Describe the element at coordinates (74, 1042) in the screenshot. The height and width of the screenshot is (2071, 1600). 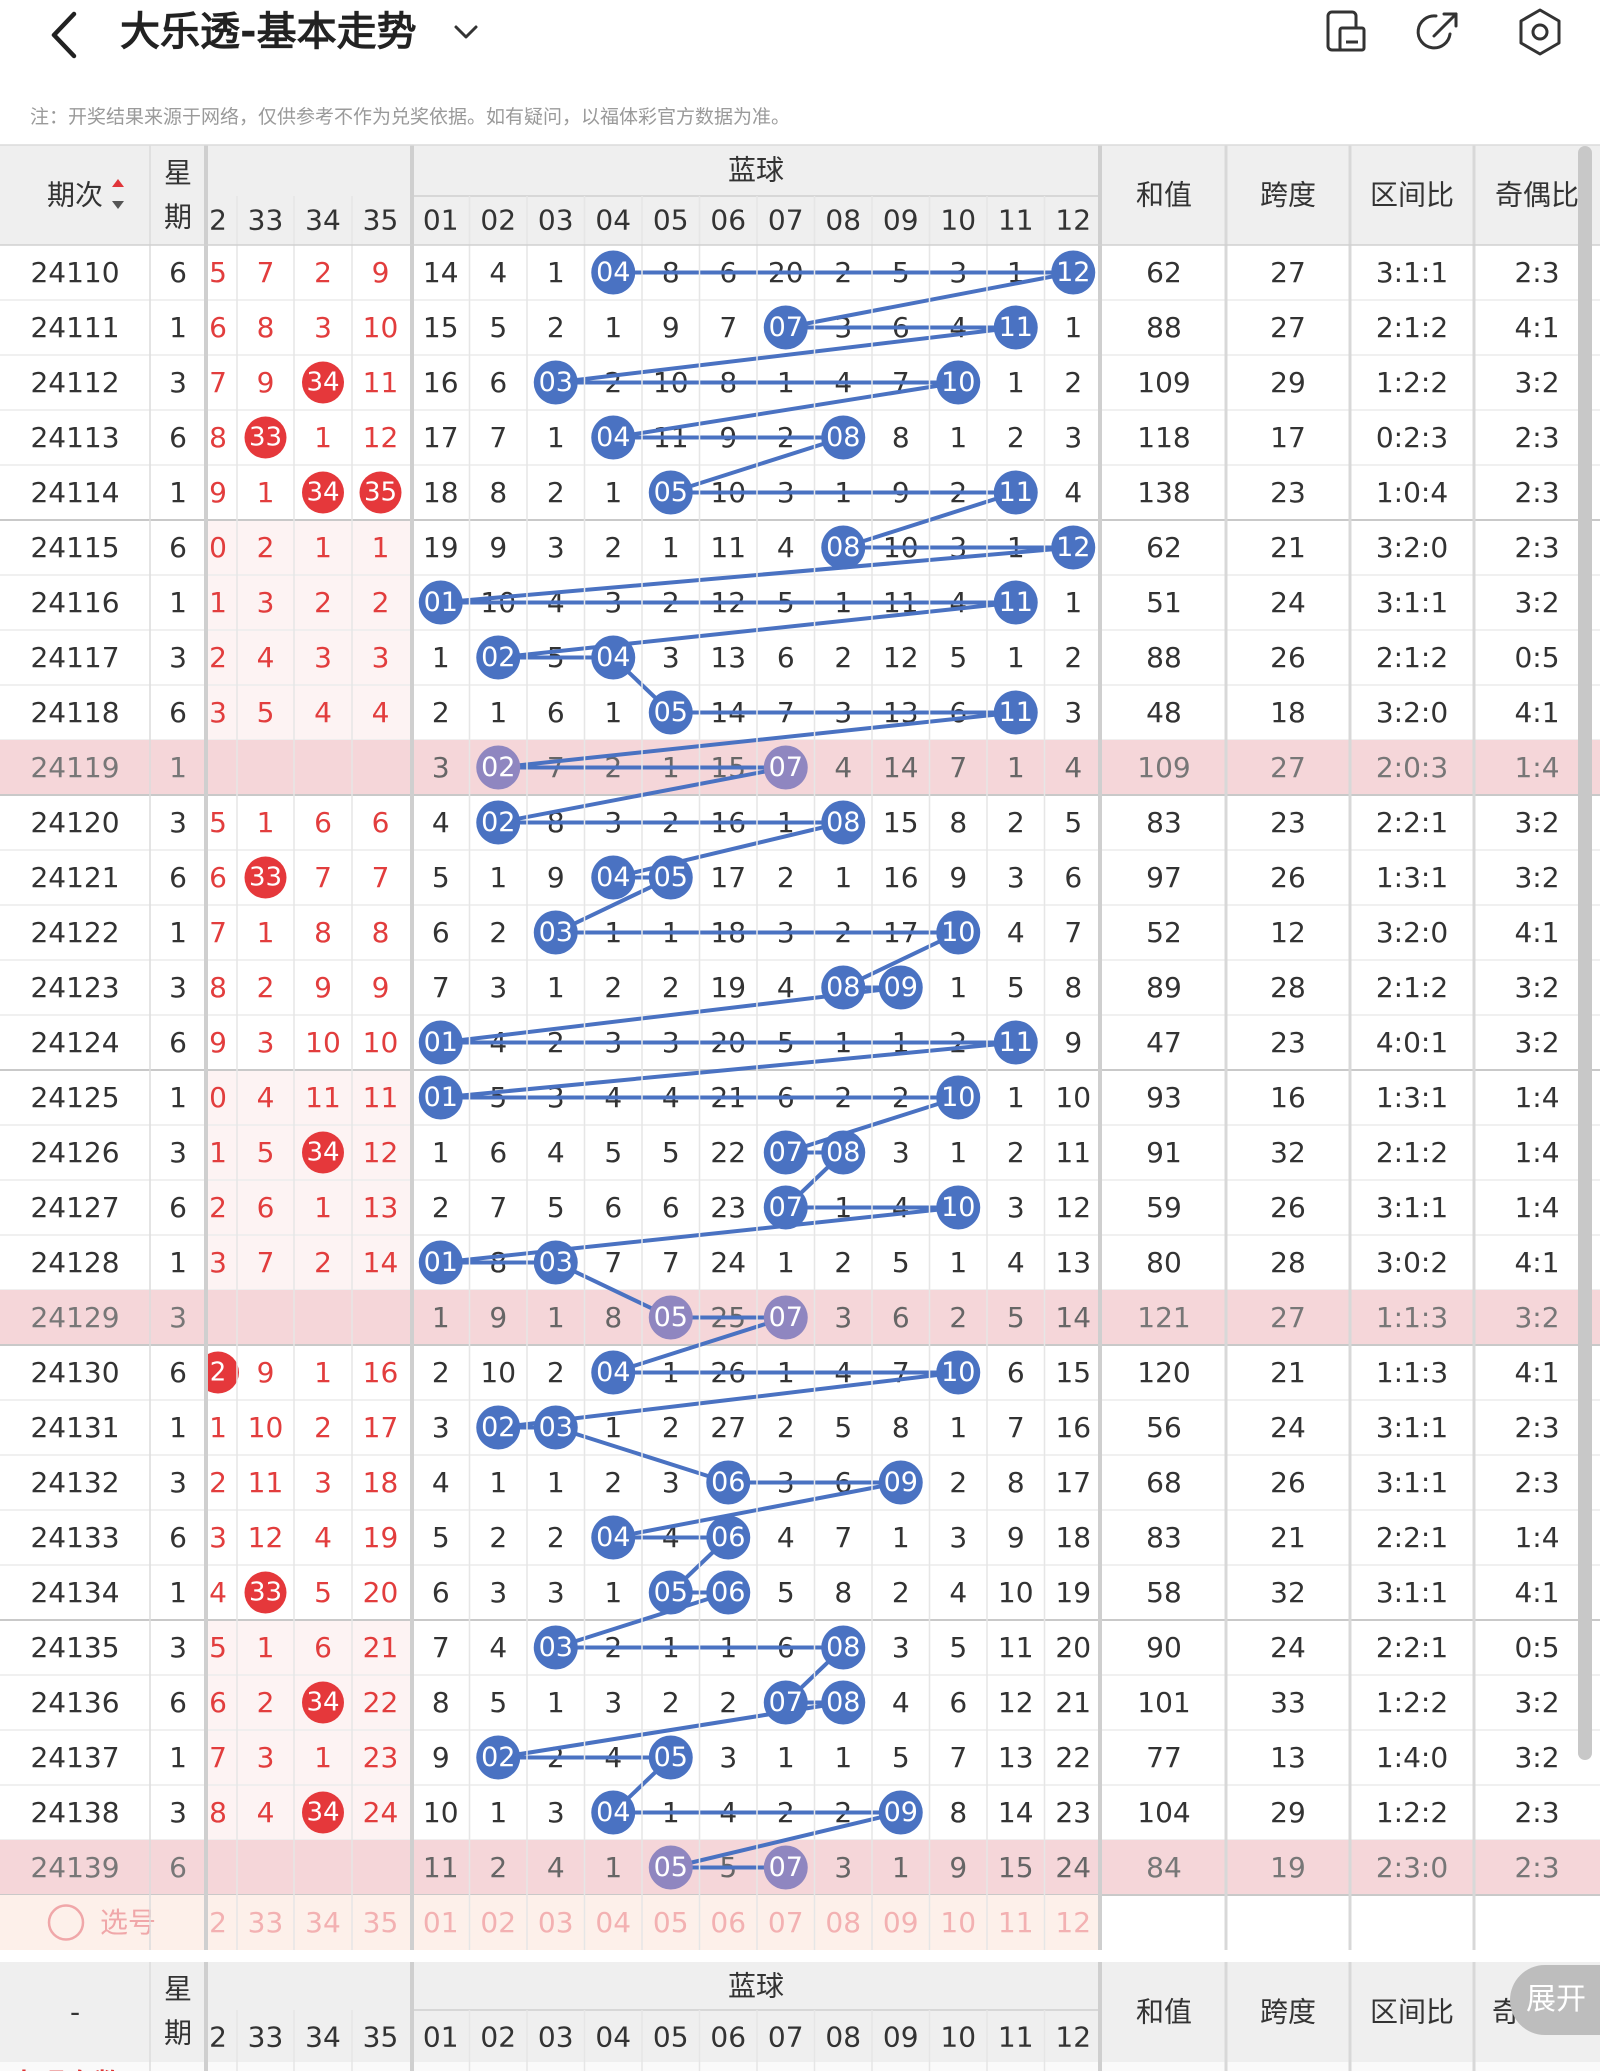
I see `issue-number: 24124` at that location.